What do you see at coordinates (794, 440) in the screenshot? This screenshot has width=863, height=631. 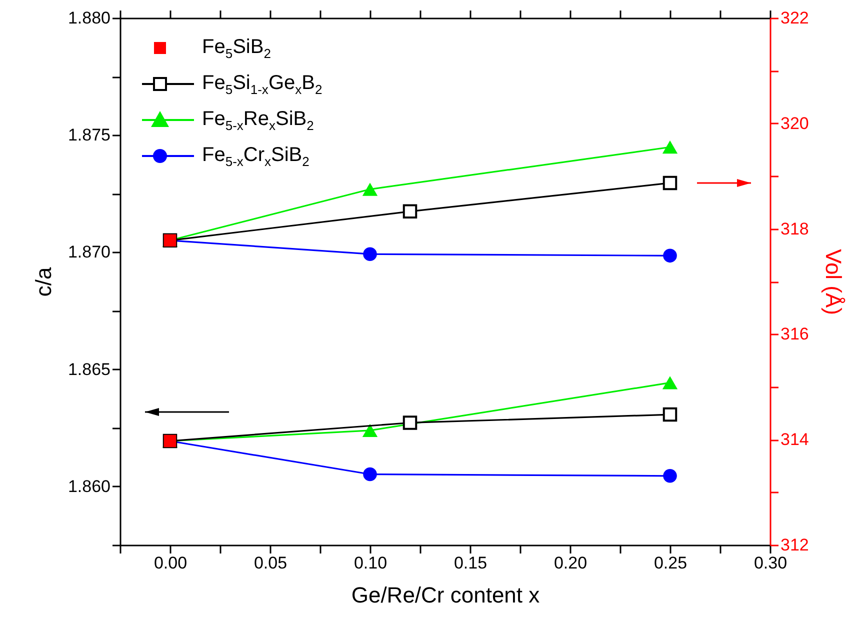 I see `y2-tick-label: 314` at bounding box center [794, 440].